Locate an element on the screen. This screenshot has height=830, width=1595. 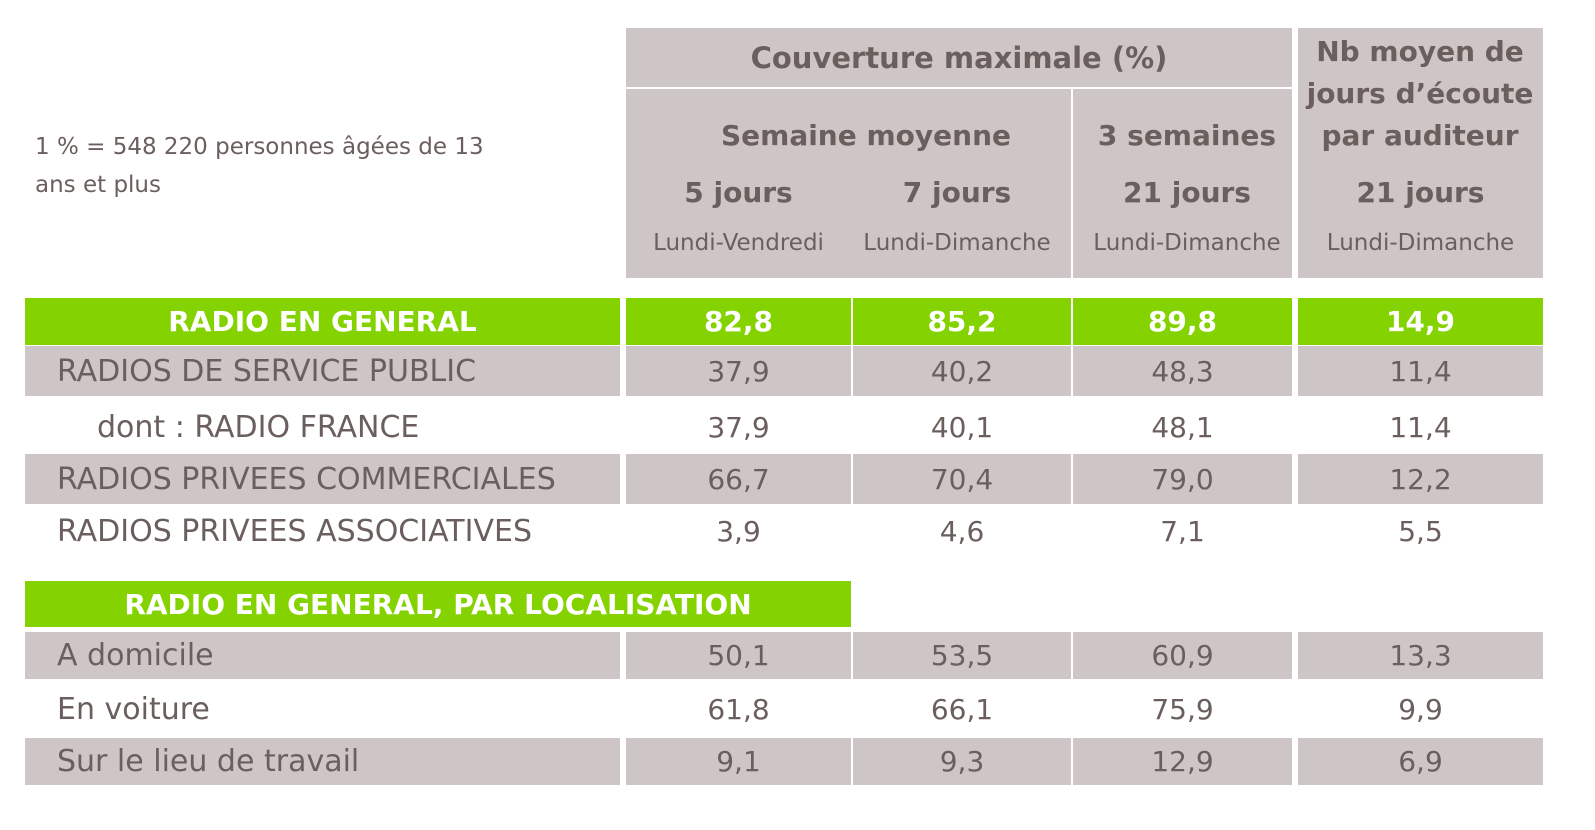
table-cell: 40,1 is located at coordinates (962, 427).